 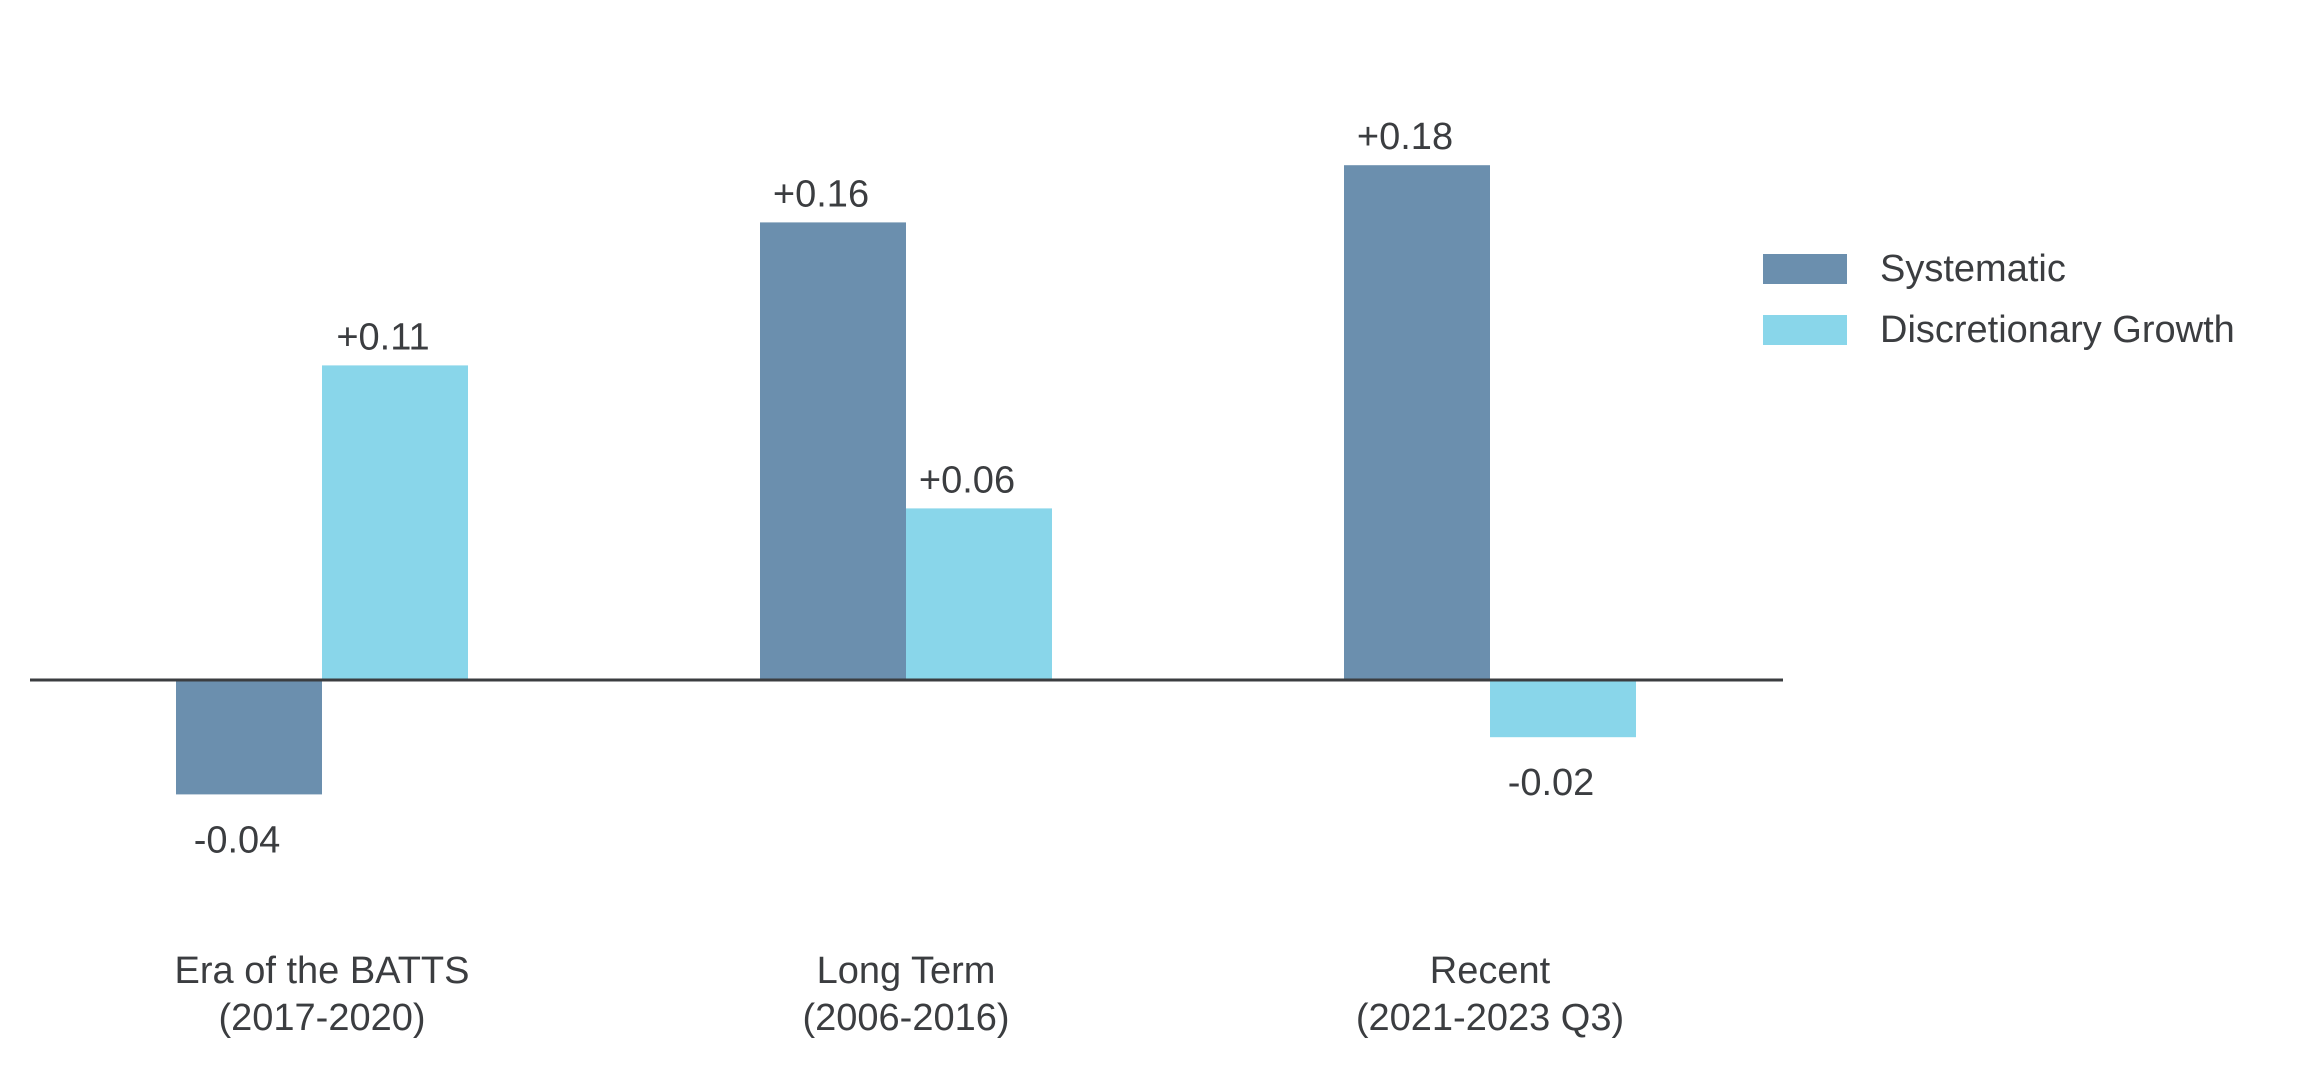 I want to click on x-tick-sublabel-2: (2006-2016), so click(x=905, y=1018).